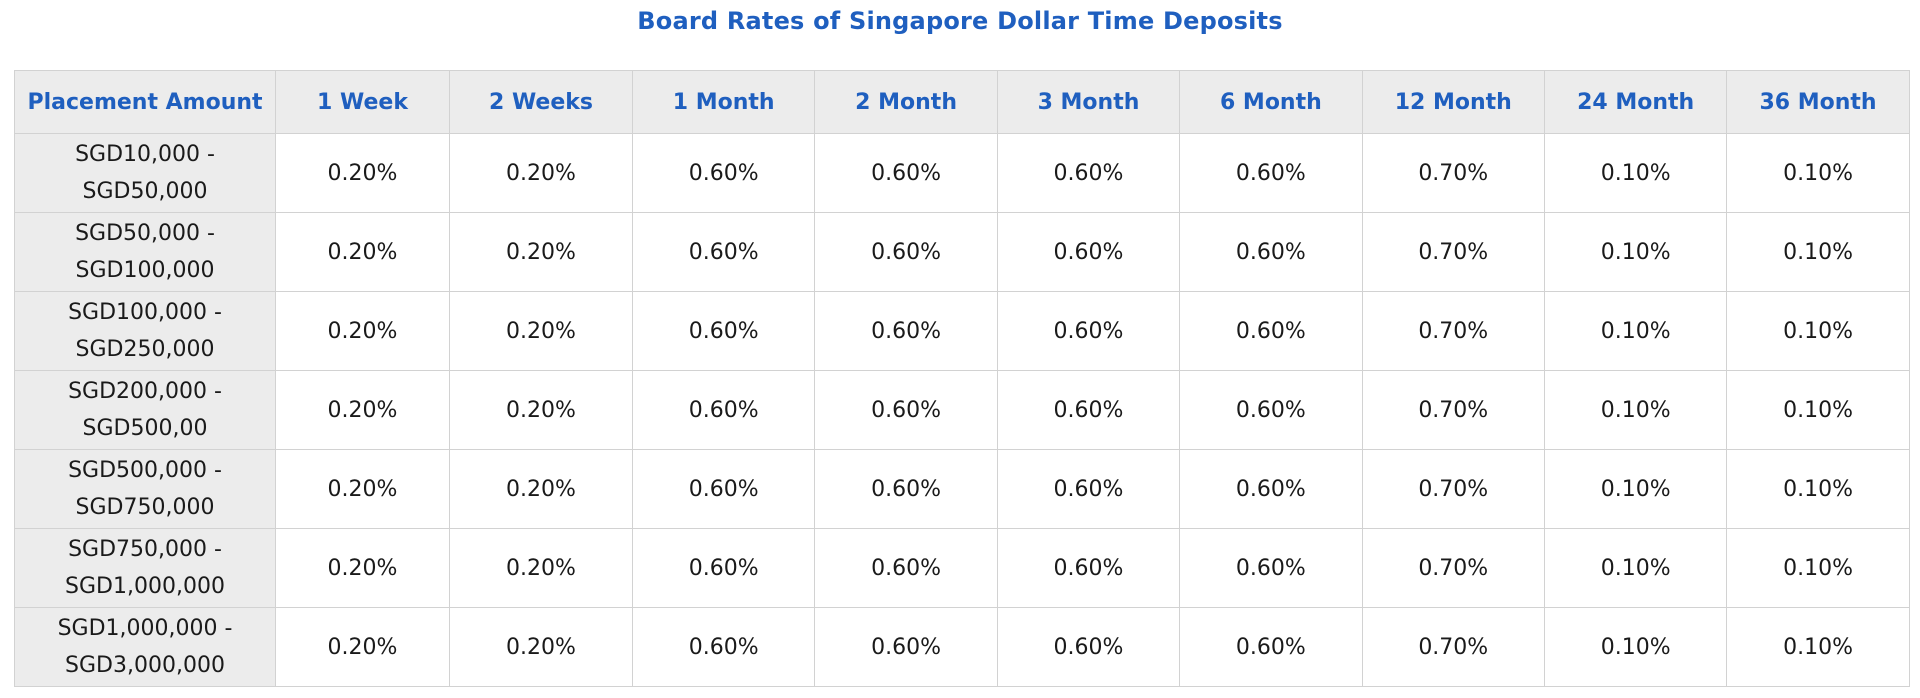 Image resolution: width=1920 pixels, height=698 pixels. What do you see at coordinates (145, 391) in the screenshot?
I see `amount-range-start: SGD200,000 -` at bounding box center [145, 391].